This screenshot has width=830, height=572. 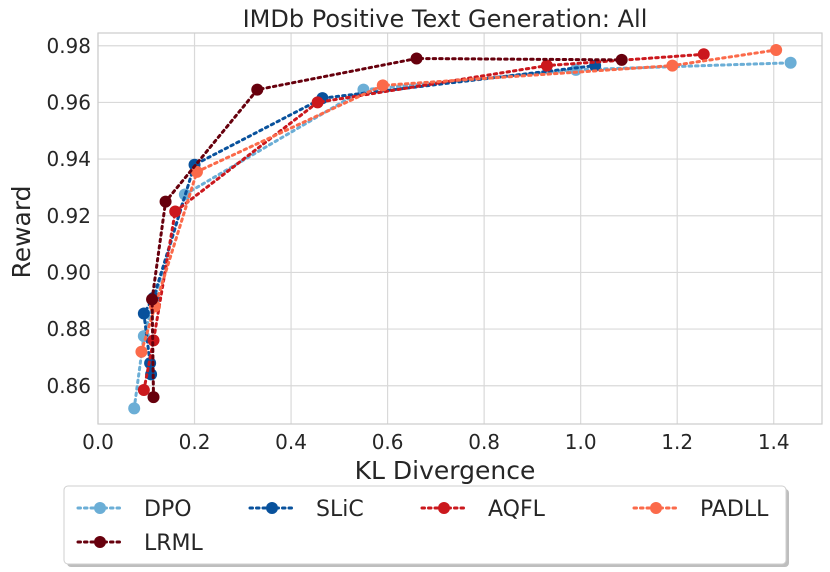 I want to click on x-tick-label: 0.8, so click(x=484, y=442).